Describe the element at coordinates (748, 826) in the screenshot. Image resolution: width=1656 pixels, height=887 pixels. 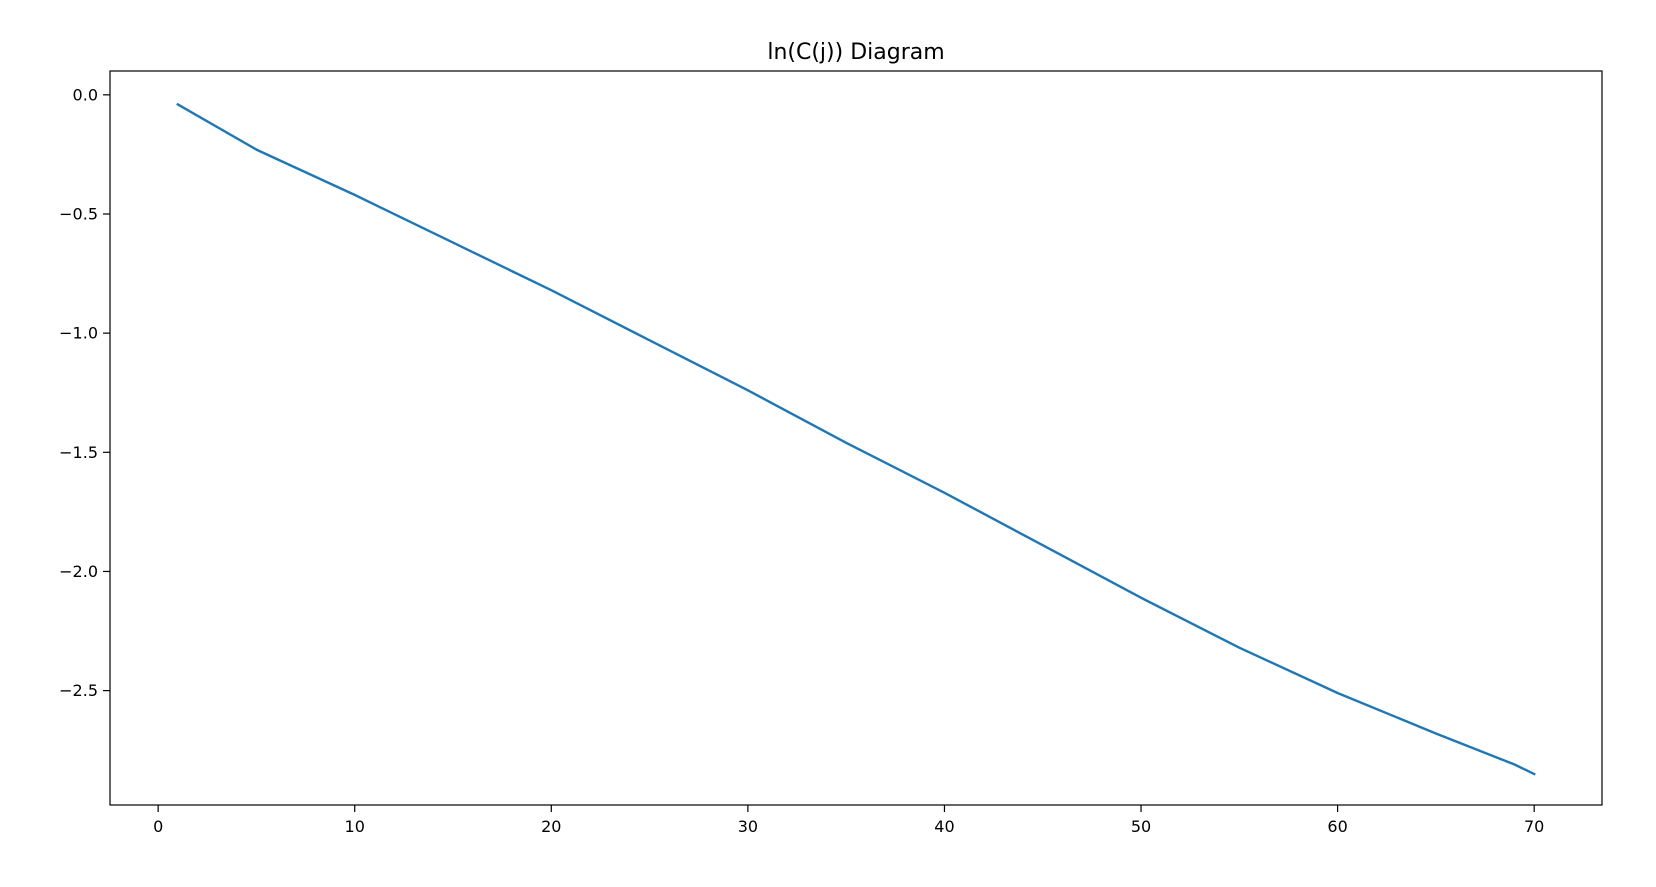
I see `x-tick-label: 30` at that location.